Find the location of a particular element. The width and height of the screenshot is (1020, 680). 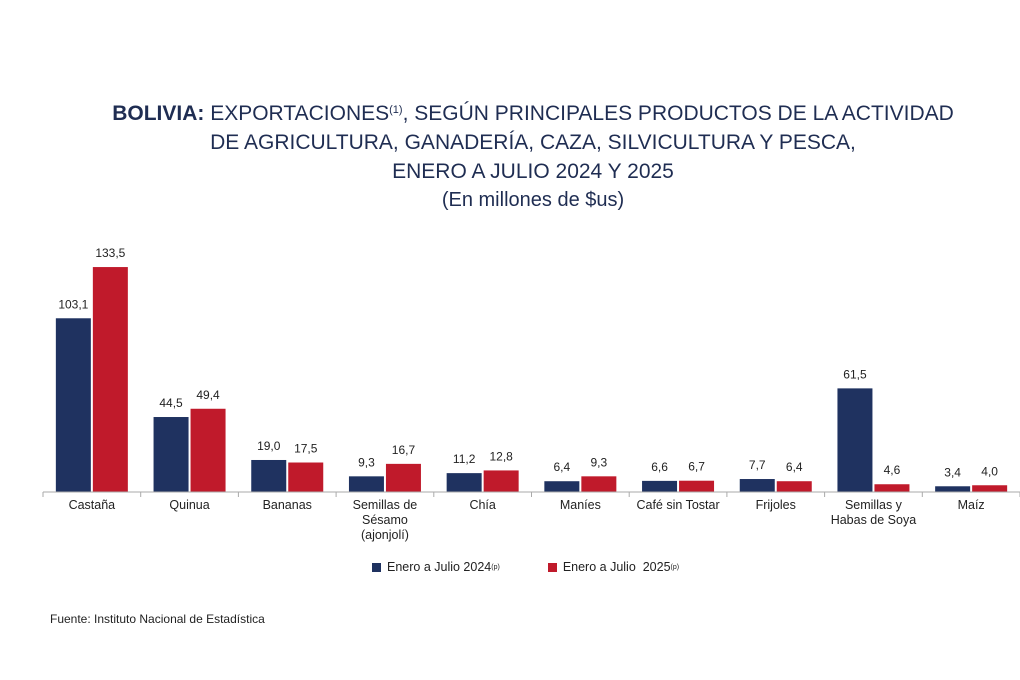

category-label-2: Bananas is located at coordinates (287, 505).